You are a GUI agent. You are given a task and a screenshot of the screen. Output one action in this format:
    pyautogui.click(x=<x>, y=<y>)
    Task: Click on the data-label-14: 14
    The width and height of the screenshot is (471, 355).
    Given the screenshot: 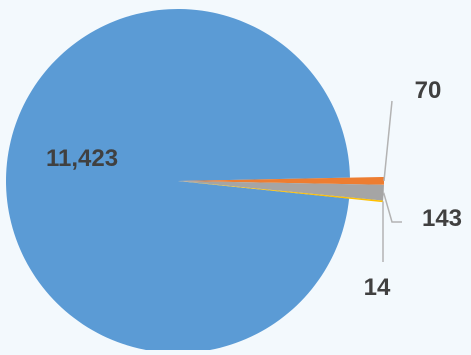 What is the action you would take?
    pyautogui.click(x=377, y=287)
    